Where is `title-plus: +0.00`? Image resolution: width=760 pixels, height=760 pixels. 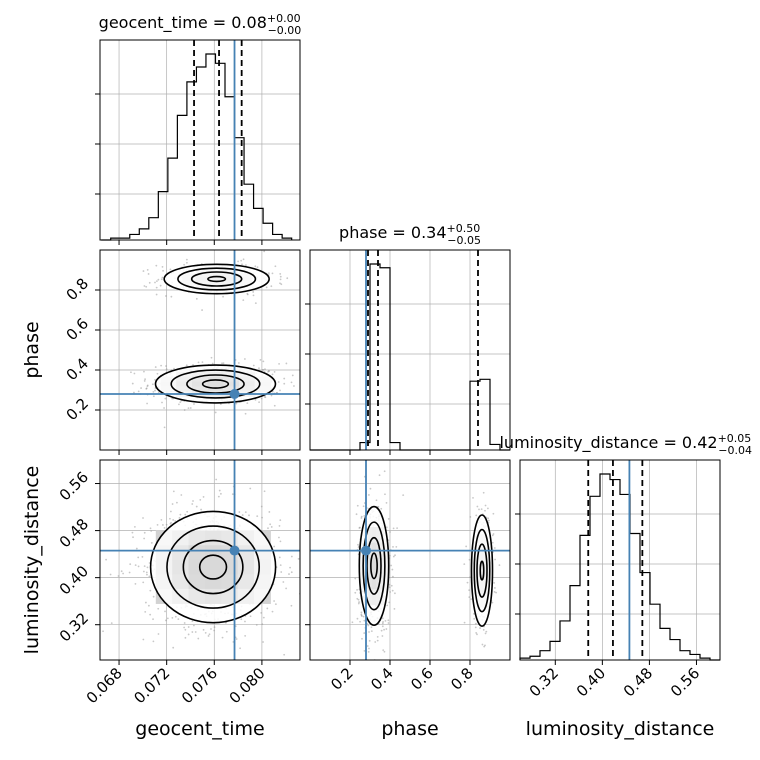
title-plus: +0.00 is located at coordinates (284, 18).